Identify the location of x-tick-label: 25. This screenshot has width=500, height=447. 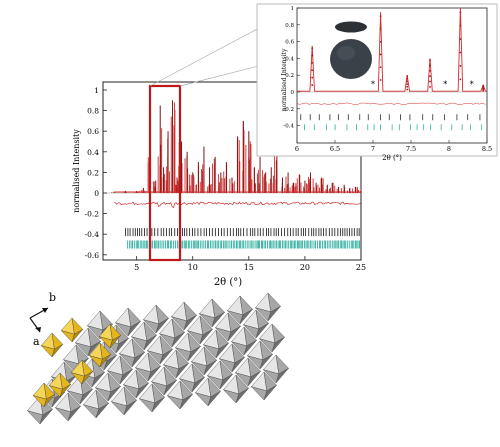
(361, 267).